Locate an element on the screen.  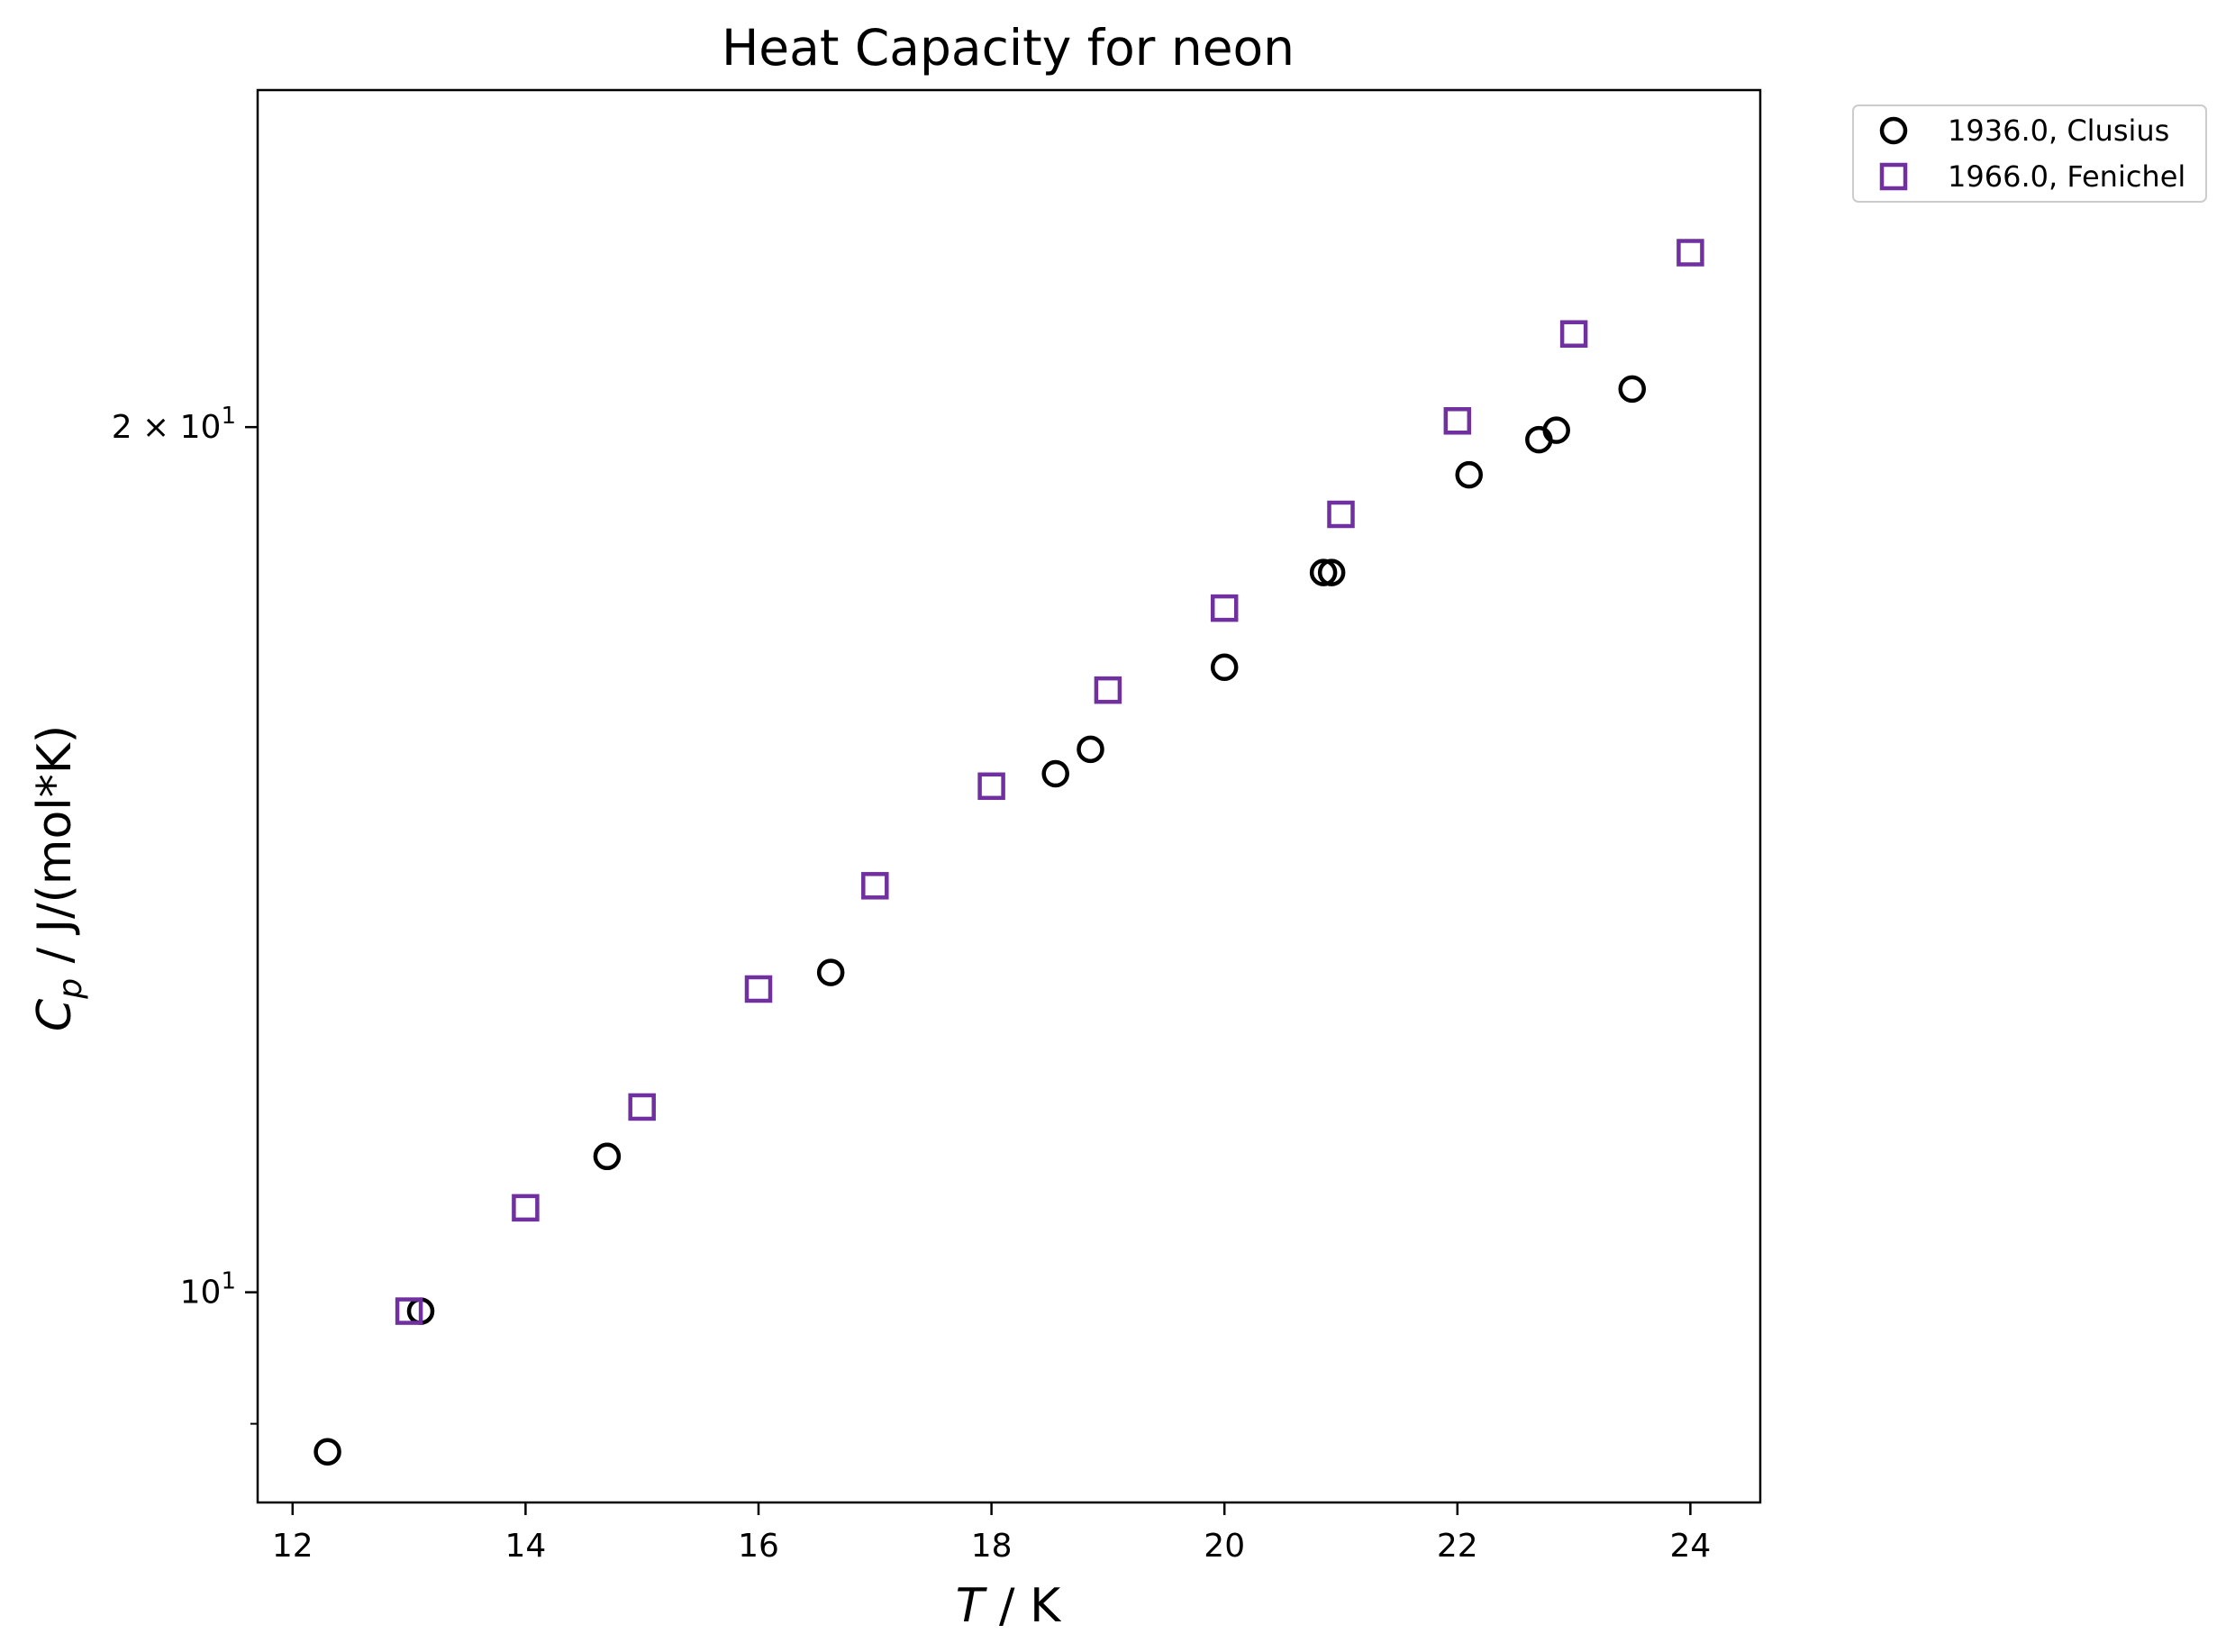
x-tick-label: 22 is located at coordinates (1457, 1546).